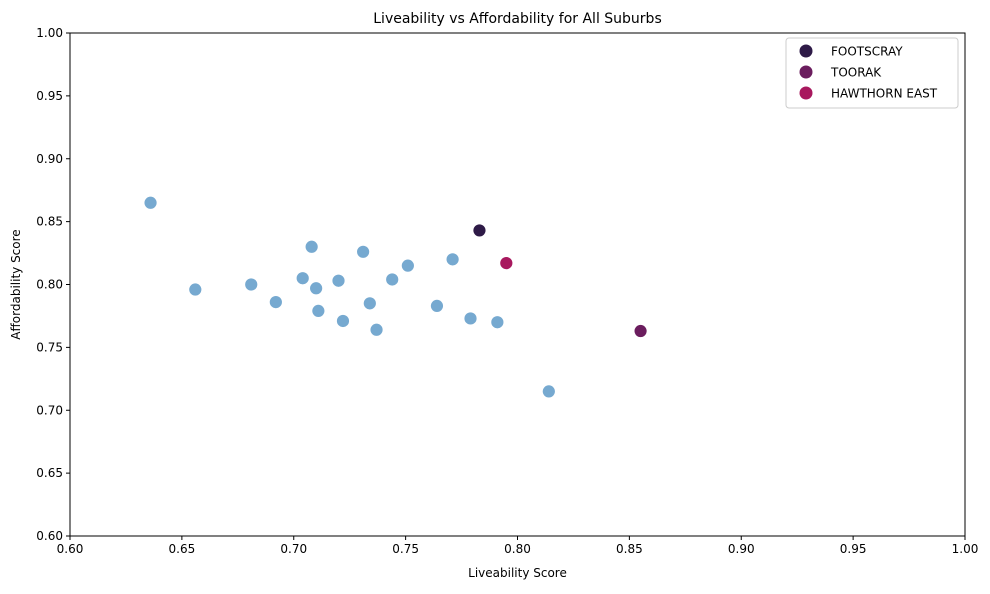  What do you see at coordinates (640, 331) in the screenshot?
I see `highlight-point-toorak` at bounding box center [640, 331].